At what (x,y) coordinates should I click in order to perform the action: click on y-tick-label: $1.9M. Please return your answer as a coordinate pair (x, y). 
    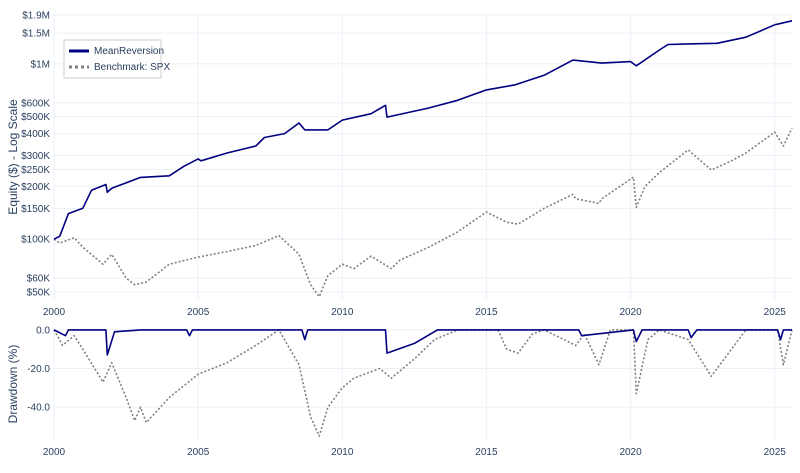
    Looking at the image, I should click on (36, 15).